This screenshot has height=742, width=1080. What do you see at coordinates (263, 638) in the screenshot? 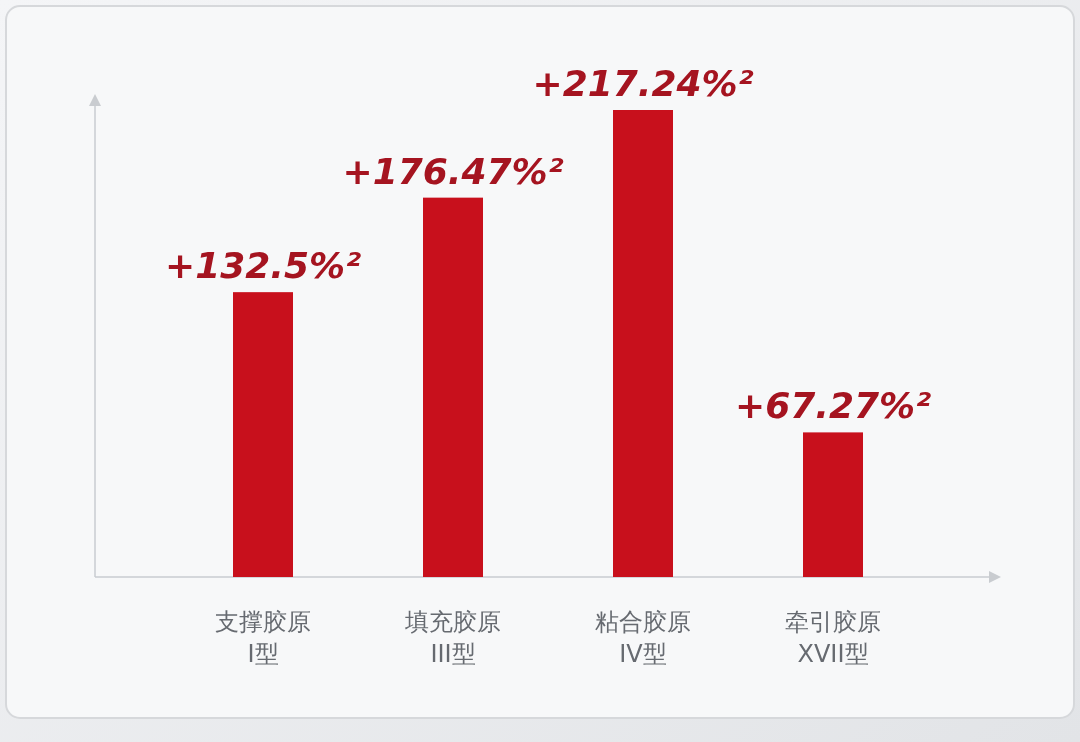
I see `x-tick-label: 支撑胶原 I型` at bounding box center [263, 638].